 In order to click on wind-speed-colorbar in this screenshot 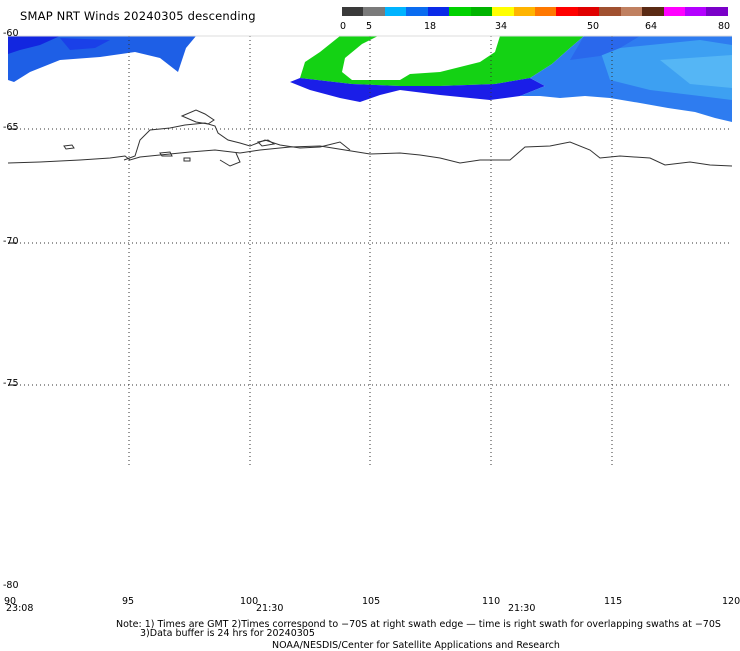, I will do `click(535, 11)`.